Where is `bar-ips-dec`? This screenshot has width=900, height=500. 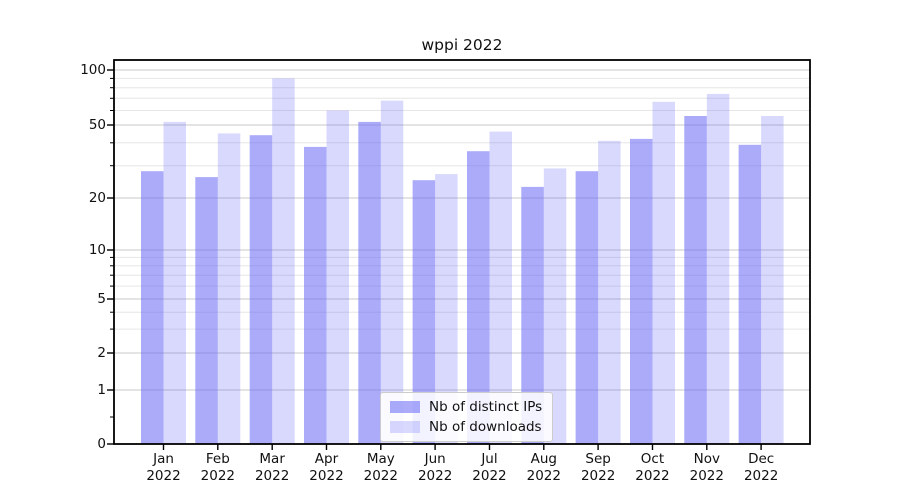 bar-ips-dec is located at coordinates (750, 294).